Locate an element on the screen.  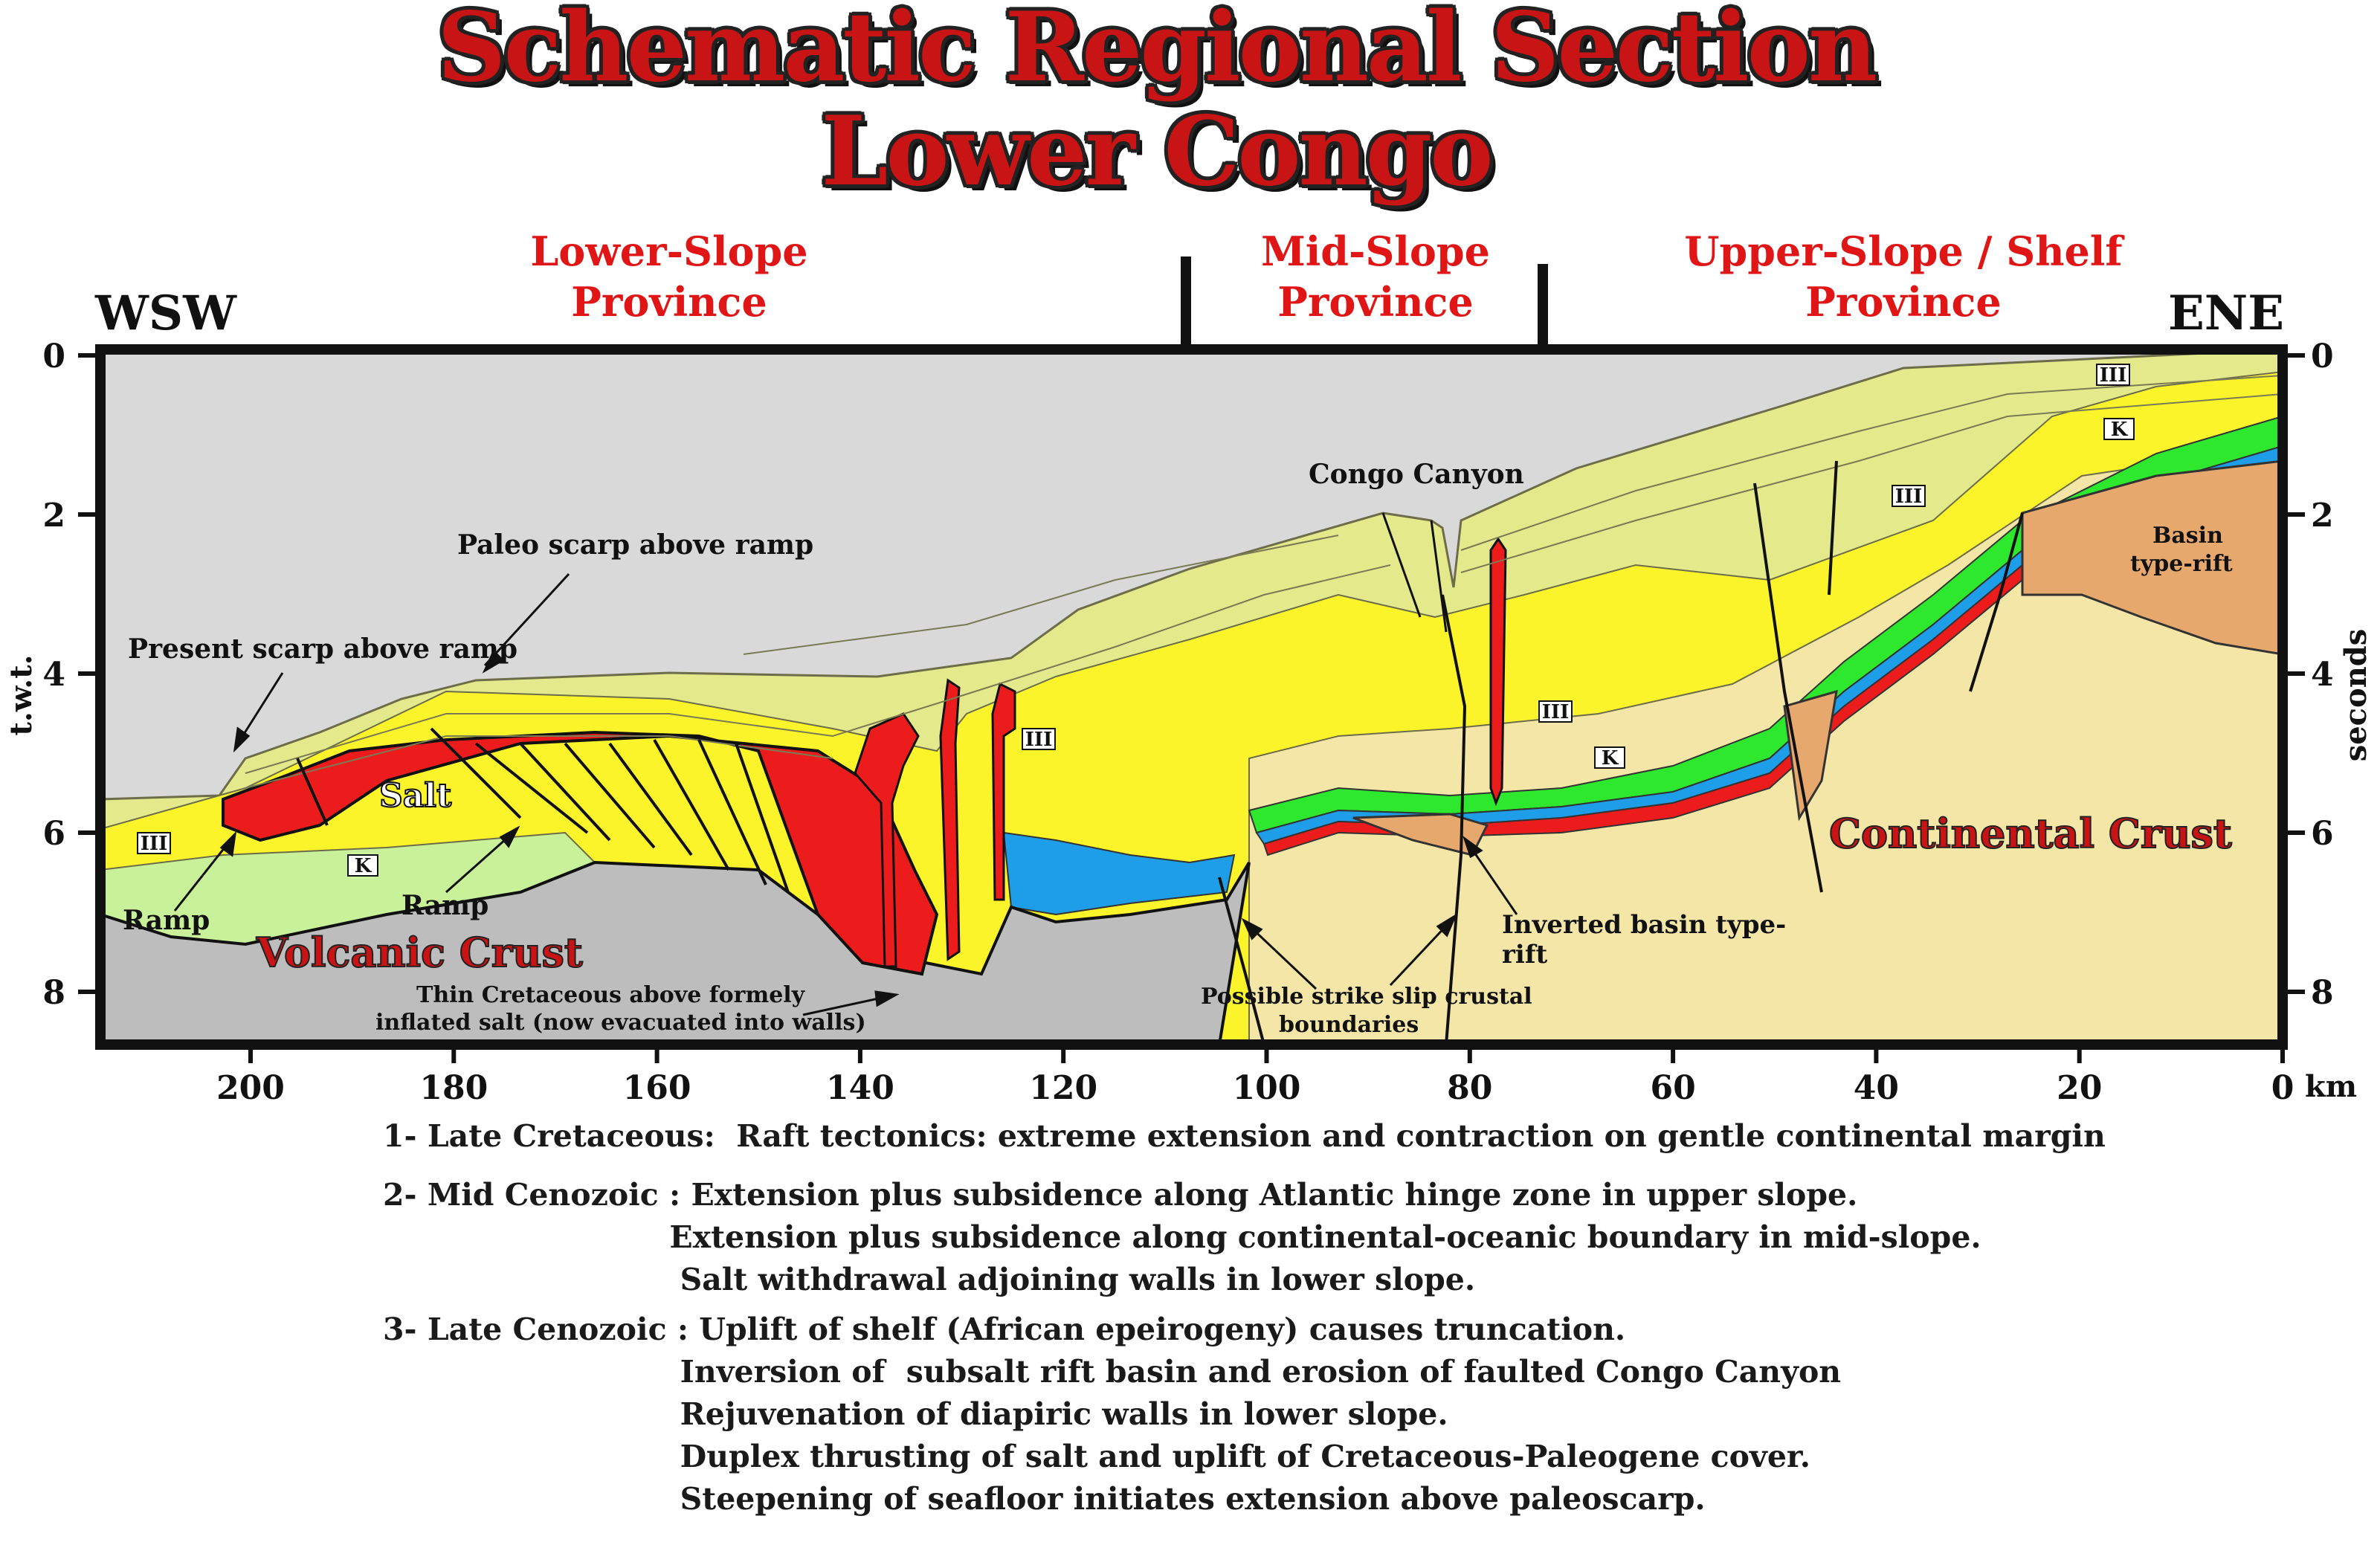
x-tick-label: 40 is located at coordinates (1877, 1088).